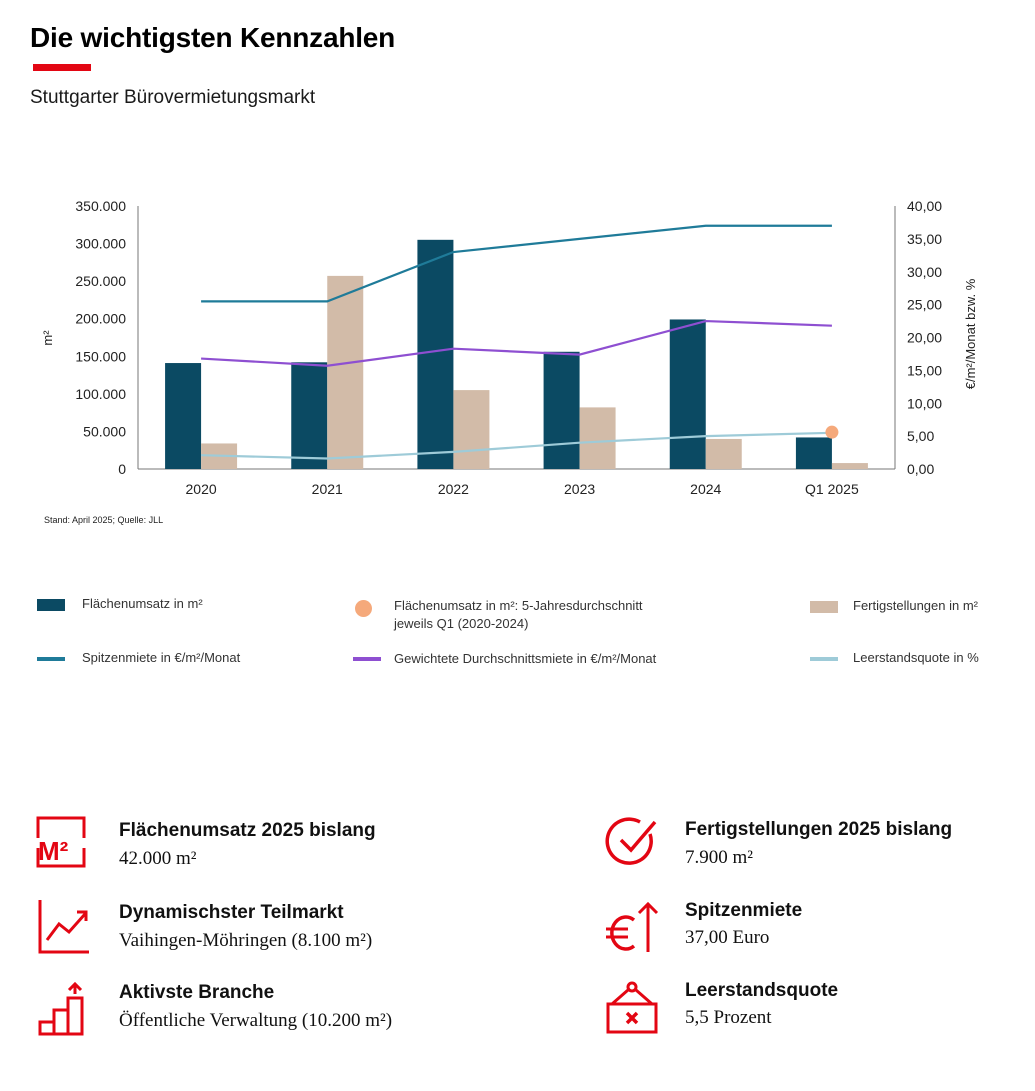 This screenshot has width=1035, height=1091. I want to click on svg-text: M², so click(53, 851).